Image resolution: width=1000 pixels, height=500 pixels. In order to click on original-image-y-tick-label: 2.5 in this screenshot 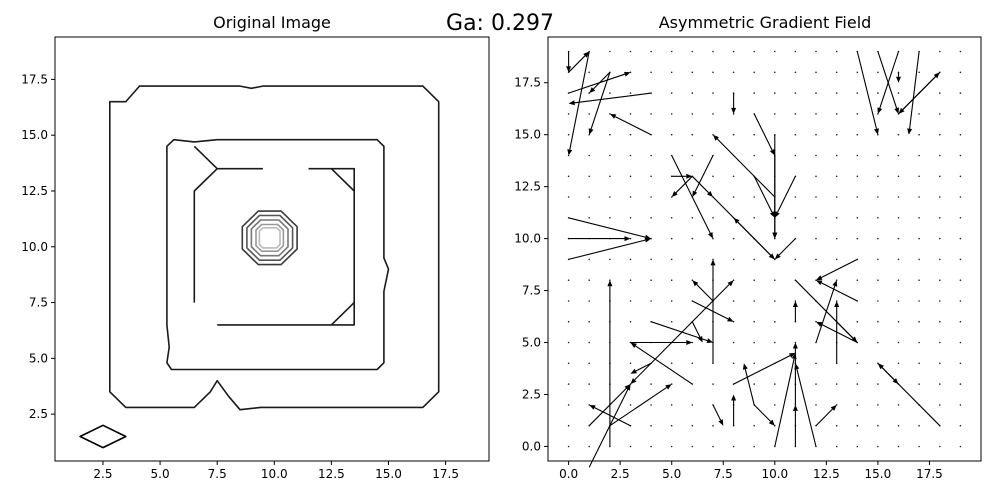, I will do `click(38, 414)`.